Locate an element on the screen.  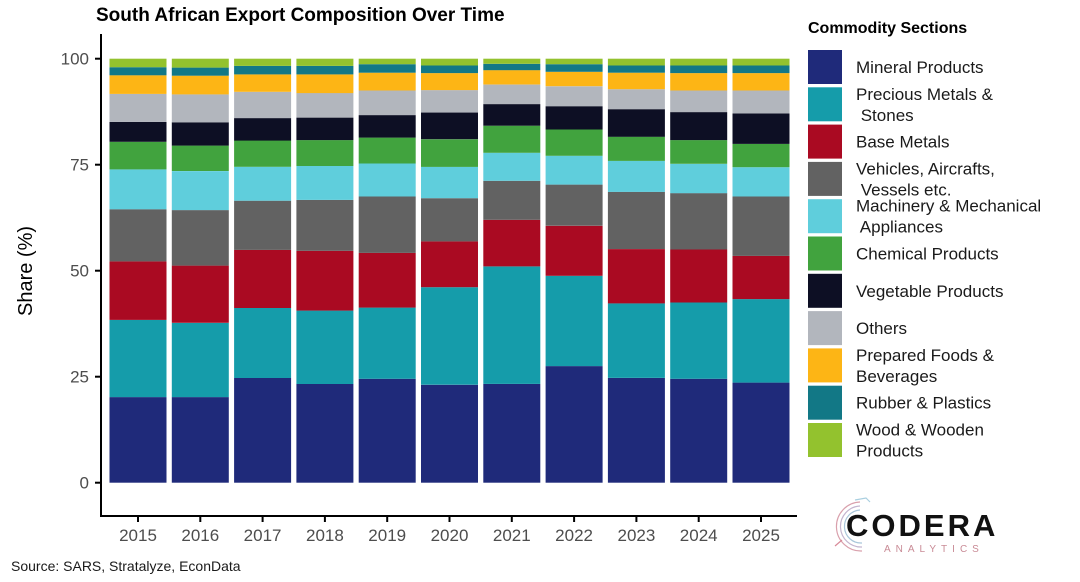
x-tick-label: 2020 is located at coordinates (450, 535).